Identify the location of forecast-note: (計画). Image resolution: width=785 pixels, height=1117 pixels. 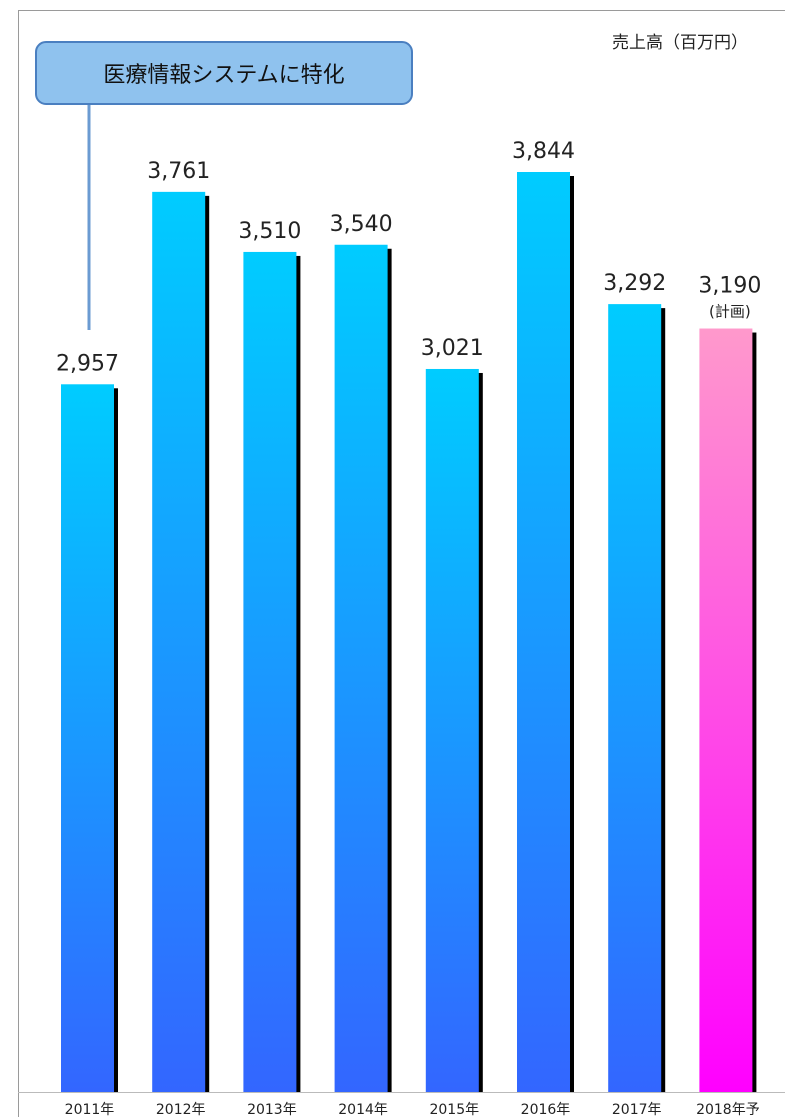
(730, 312).